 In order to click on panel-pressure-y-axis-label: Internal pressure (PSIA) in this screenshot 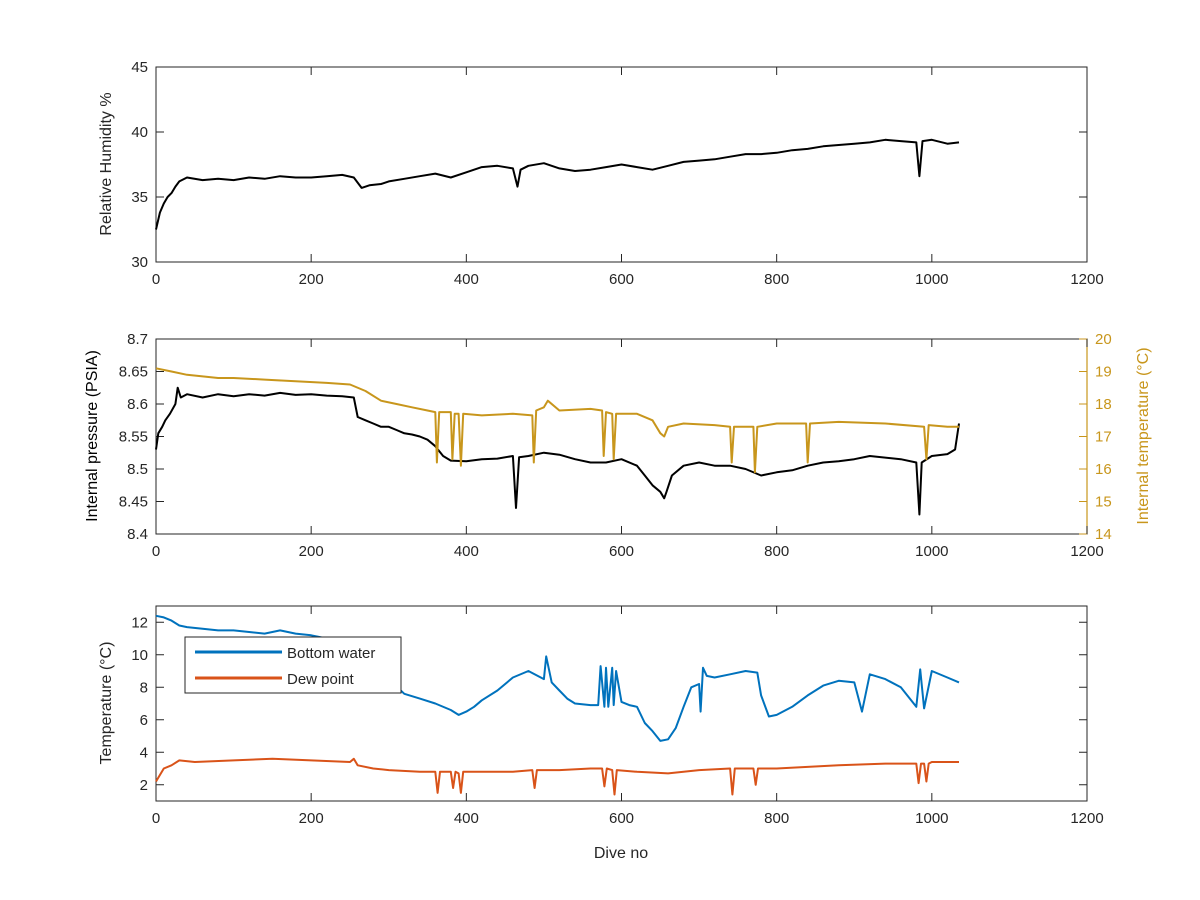, I will do `click(92, 436)`.